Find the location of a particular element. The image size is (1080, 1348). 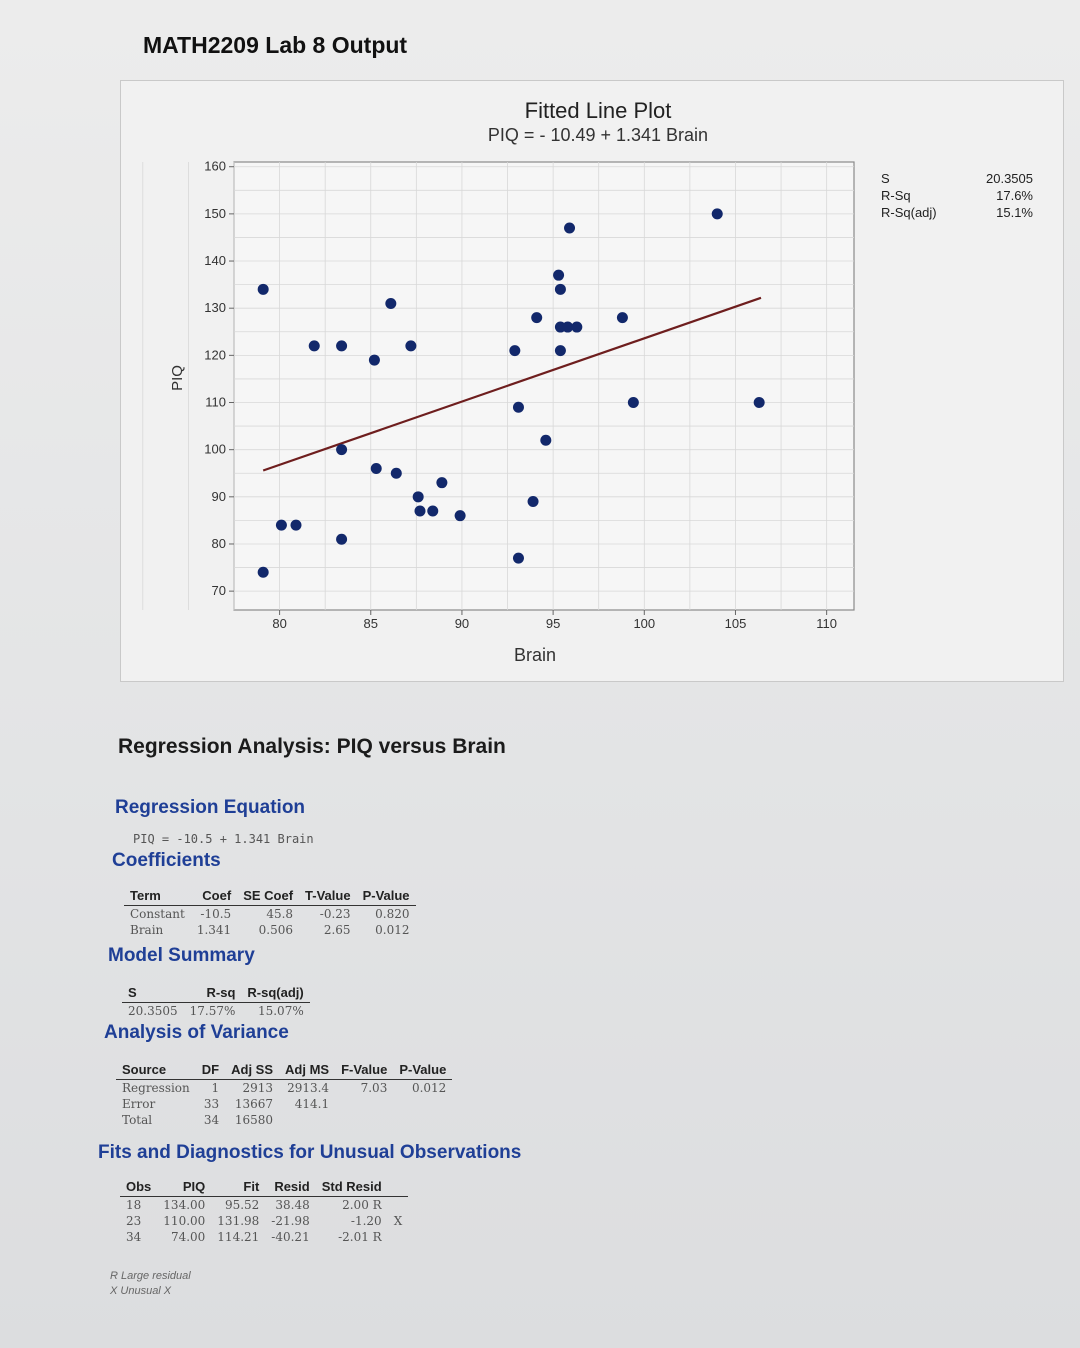

anova-header-row: Source DF Adj SS Adj MS F-Value P-Value is located at coordinates (284, 1070).